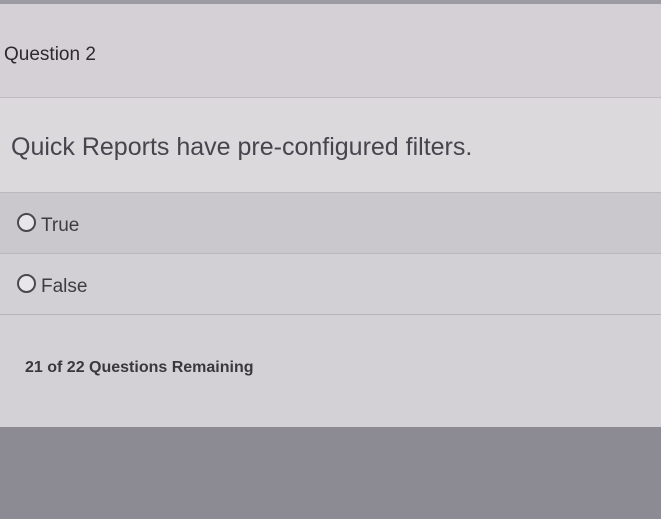 This screenshot has width=661, height=519. I want to click on radio-true, so click(26, 222).